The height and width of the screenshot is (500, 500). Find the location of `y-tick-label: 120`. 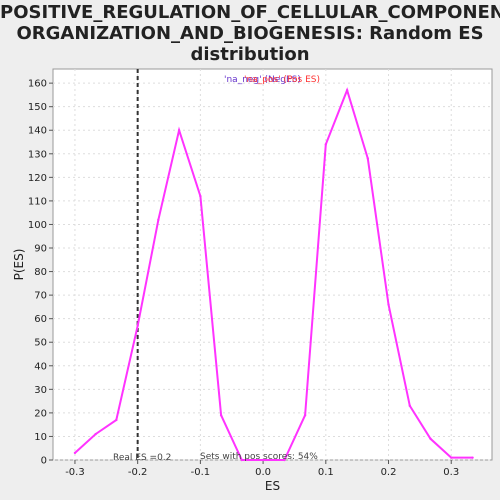

y-tick-label: 120 is located at coordinates (37, 178).